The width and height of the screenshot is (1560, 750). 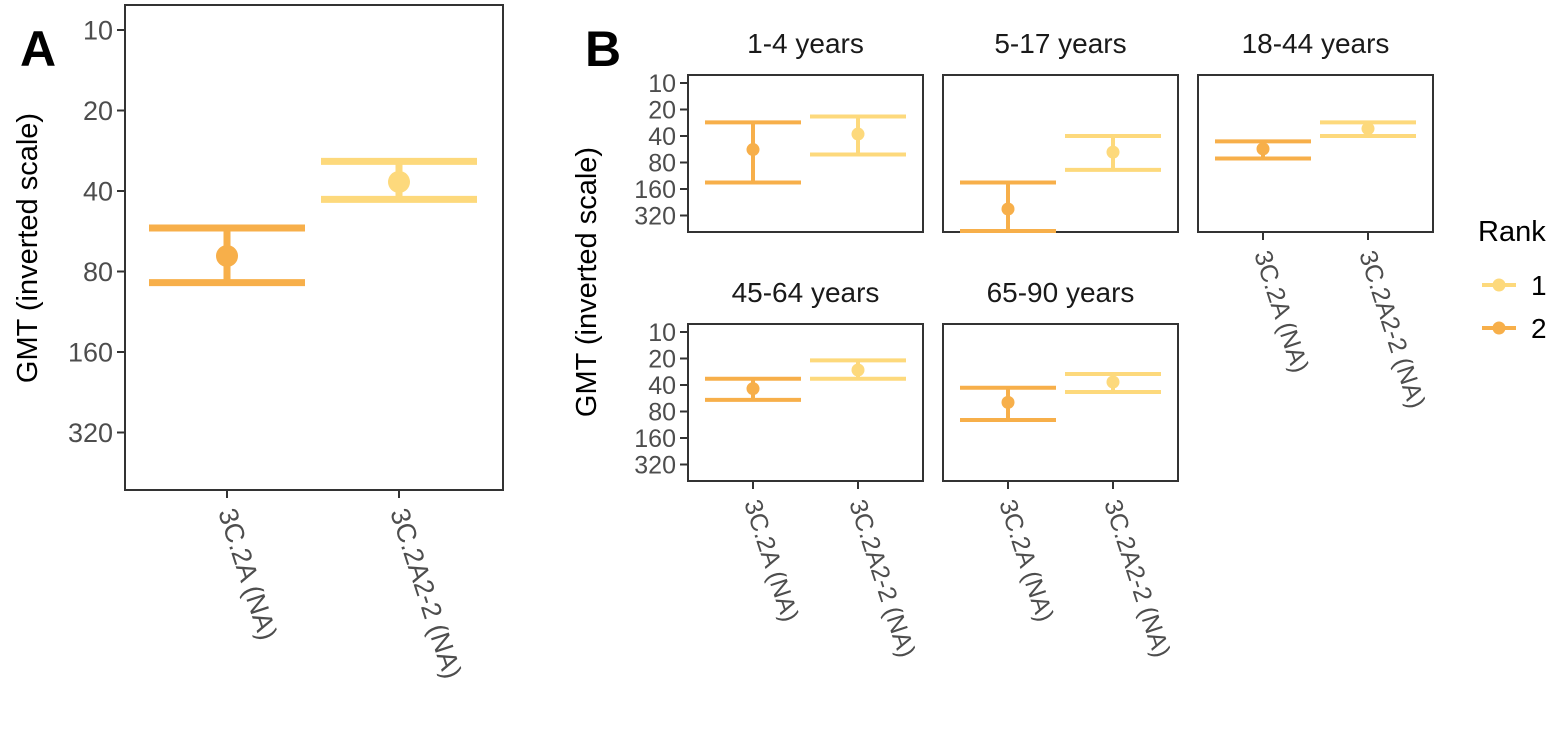 I want to click on legend-label: 1, so click(x=1539, y=285).